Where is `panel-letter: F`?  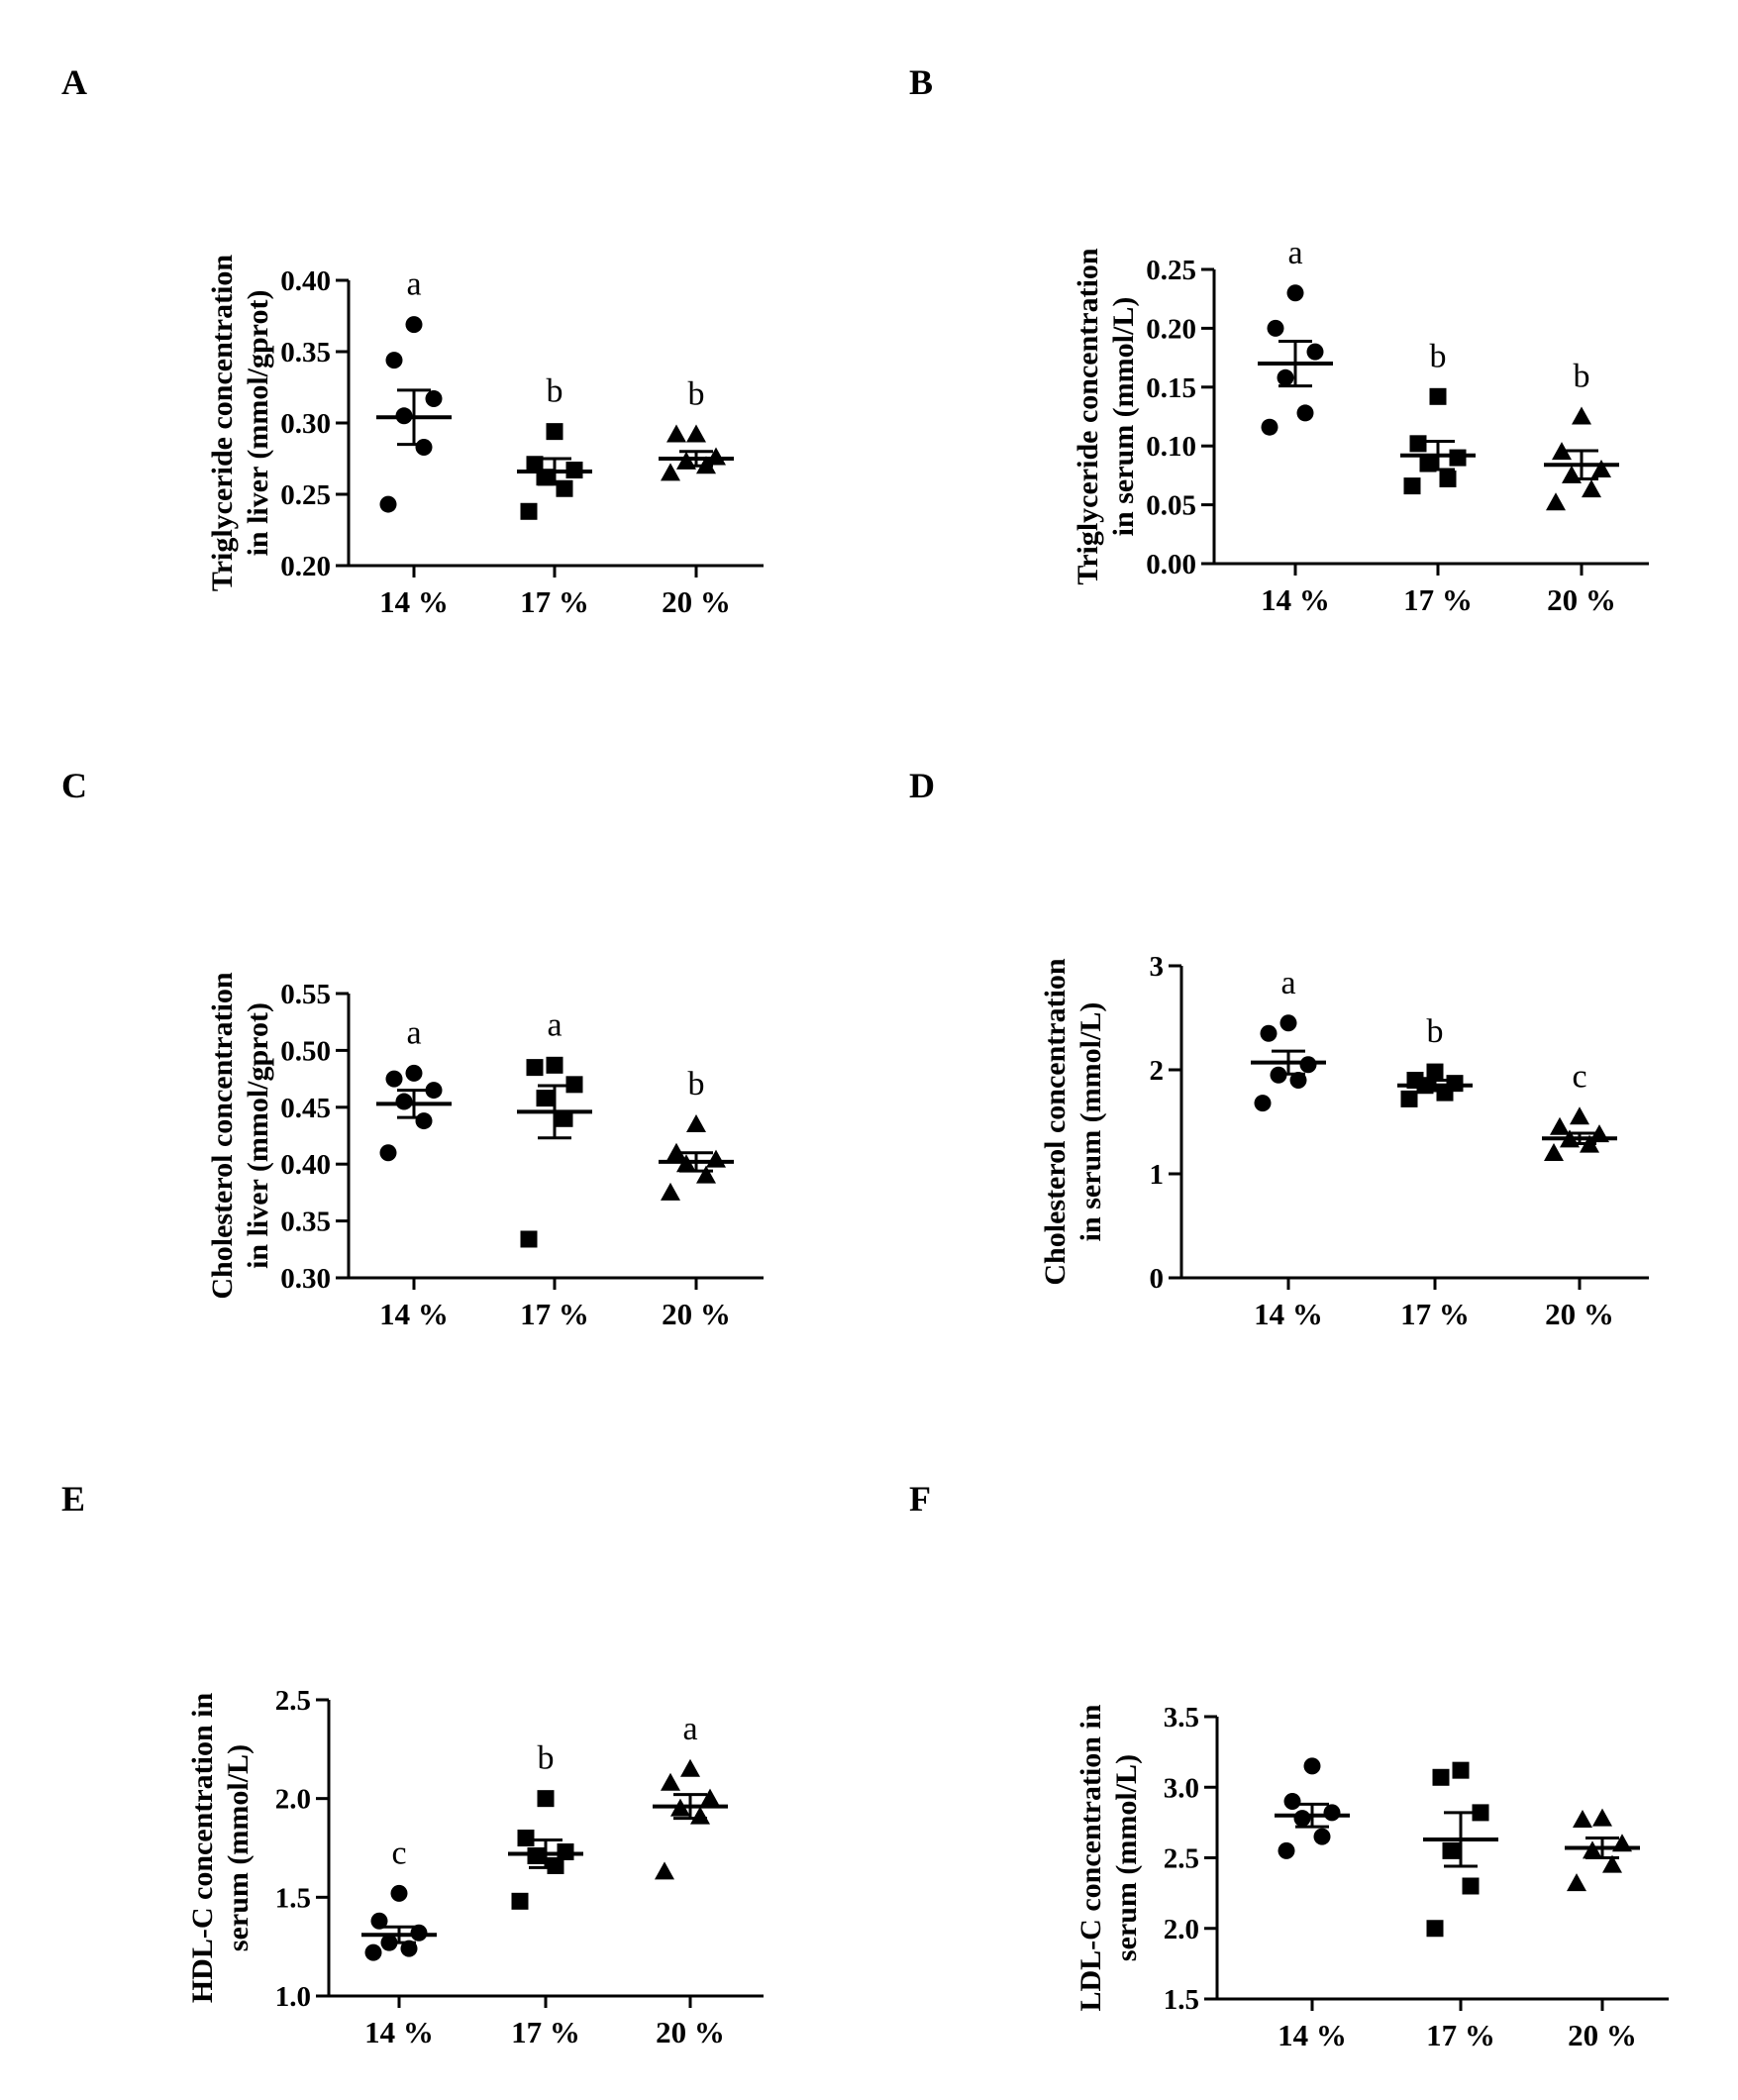 panel-letter: F is located at coordinates (920, 1499).